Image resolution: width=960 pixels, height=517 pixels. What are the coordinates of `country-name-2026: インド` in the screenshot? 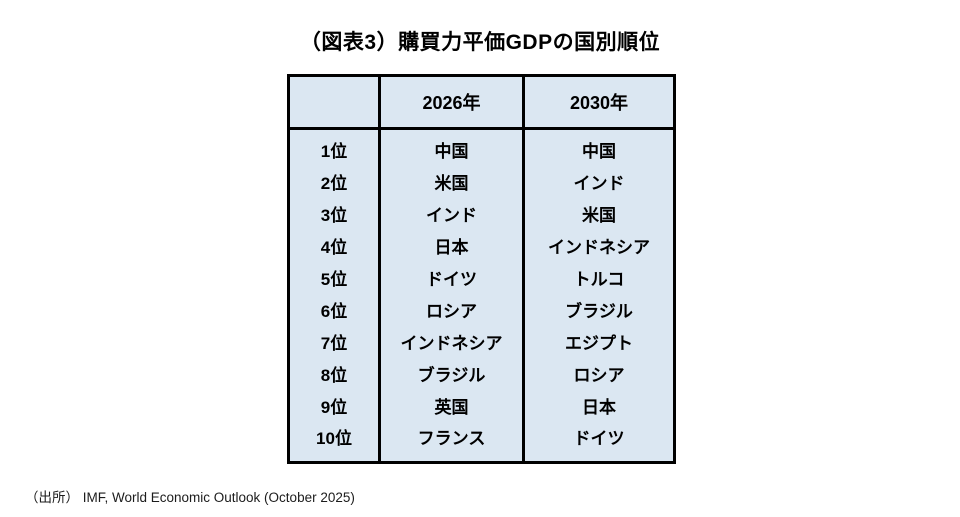 It's located at (451, 216).